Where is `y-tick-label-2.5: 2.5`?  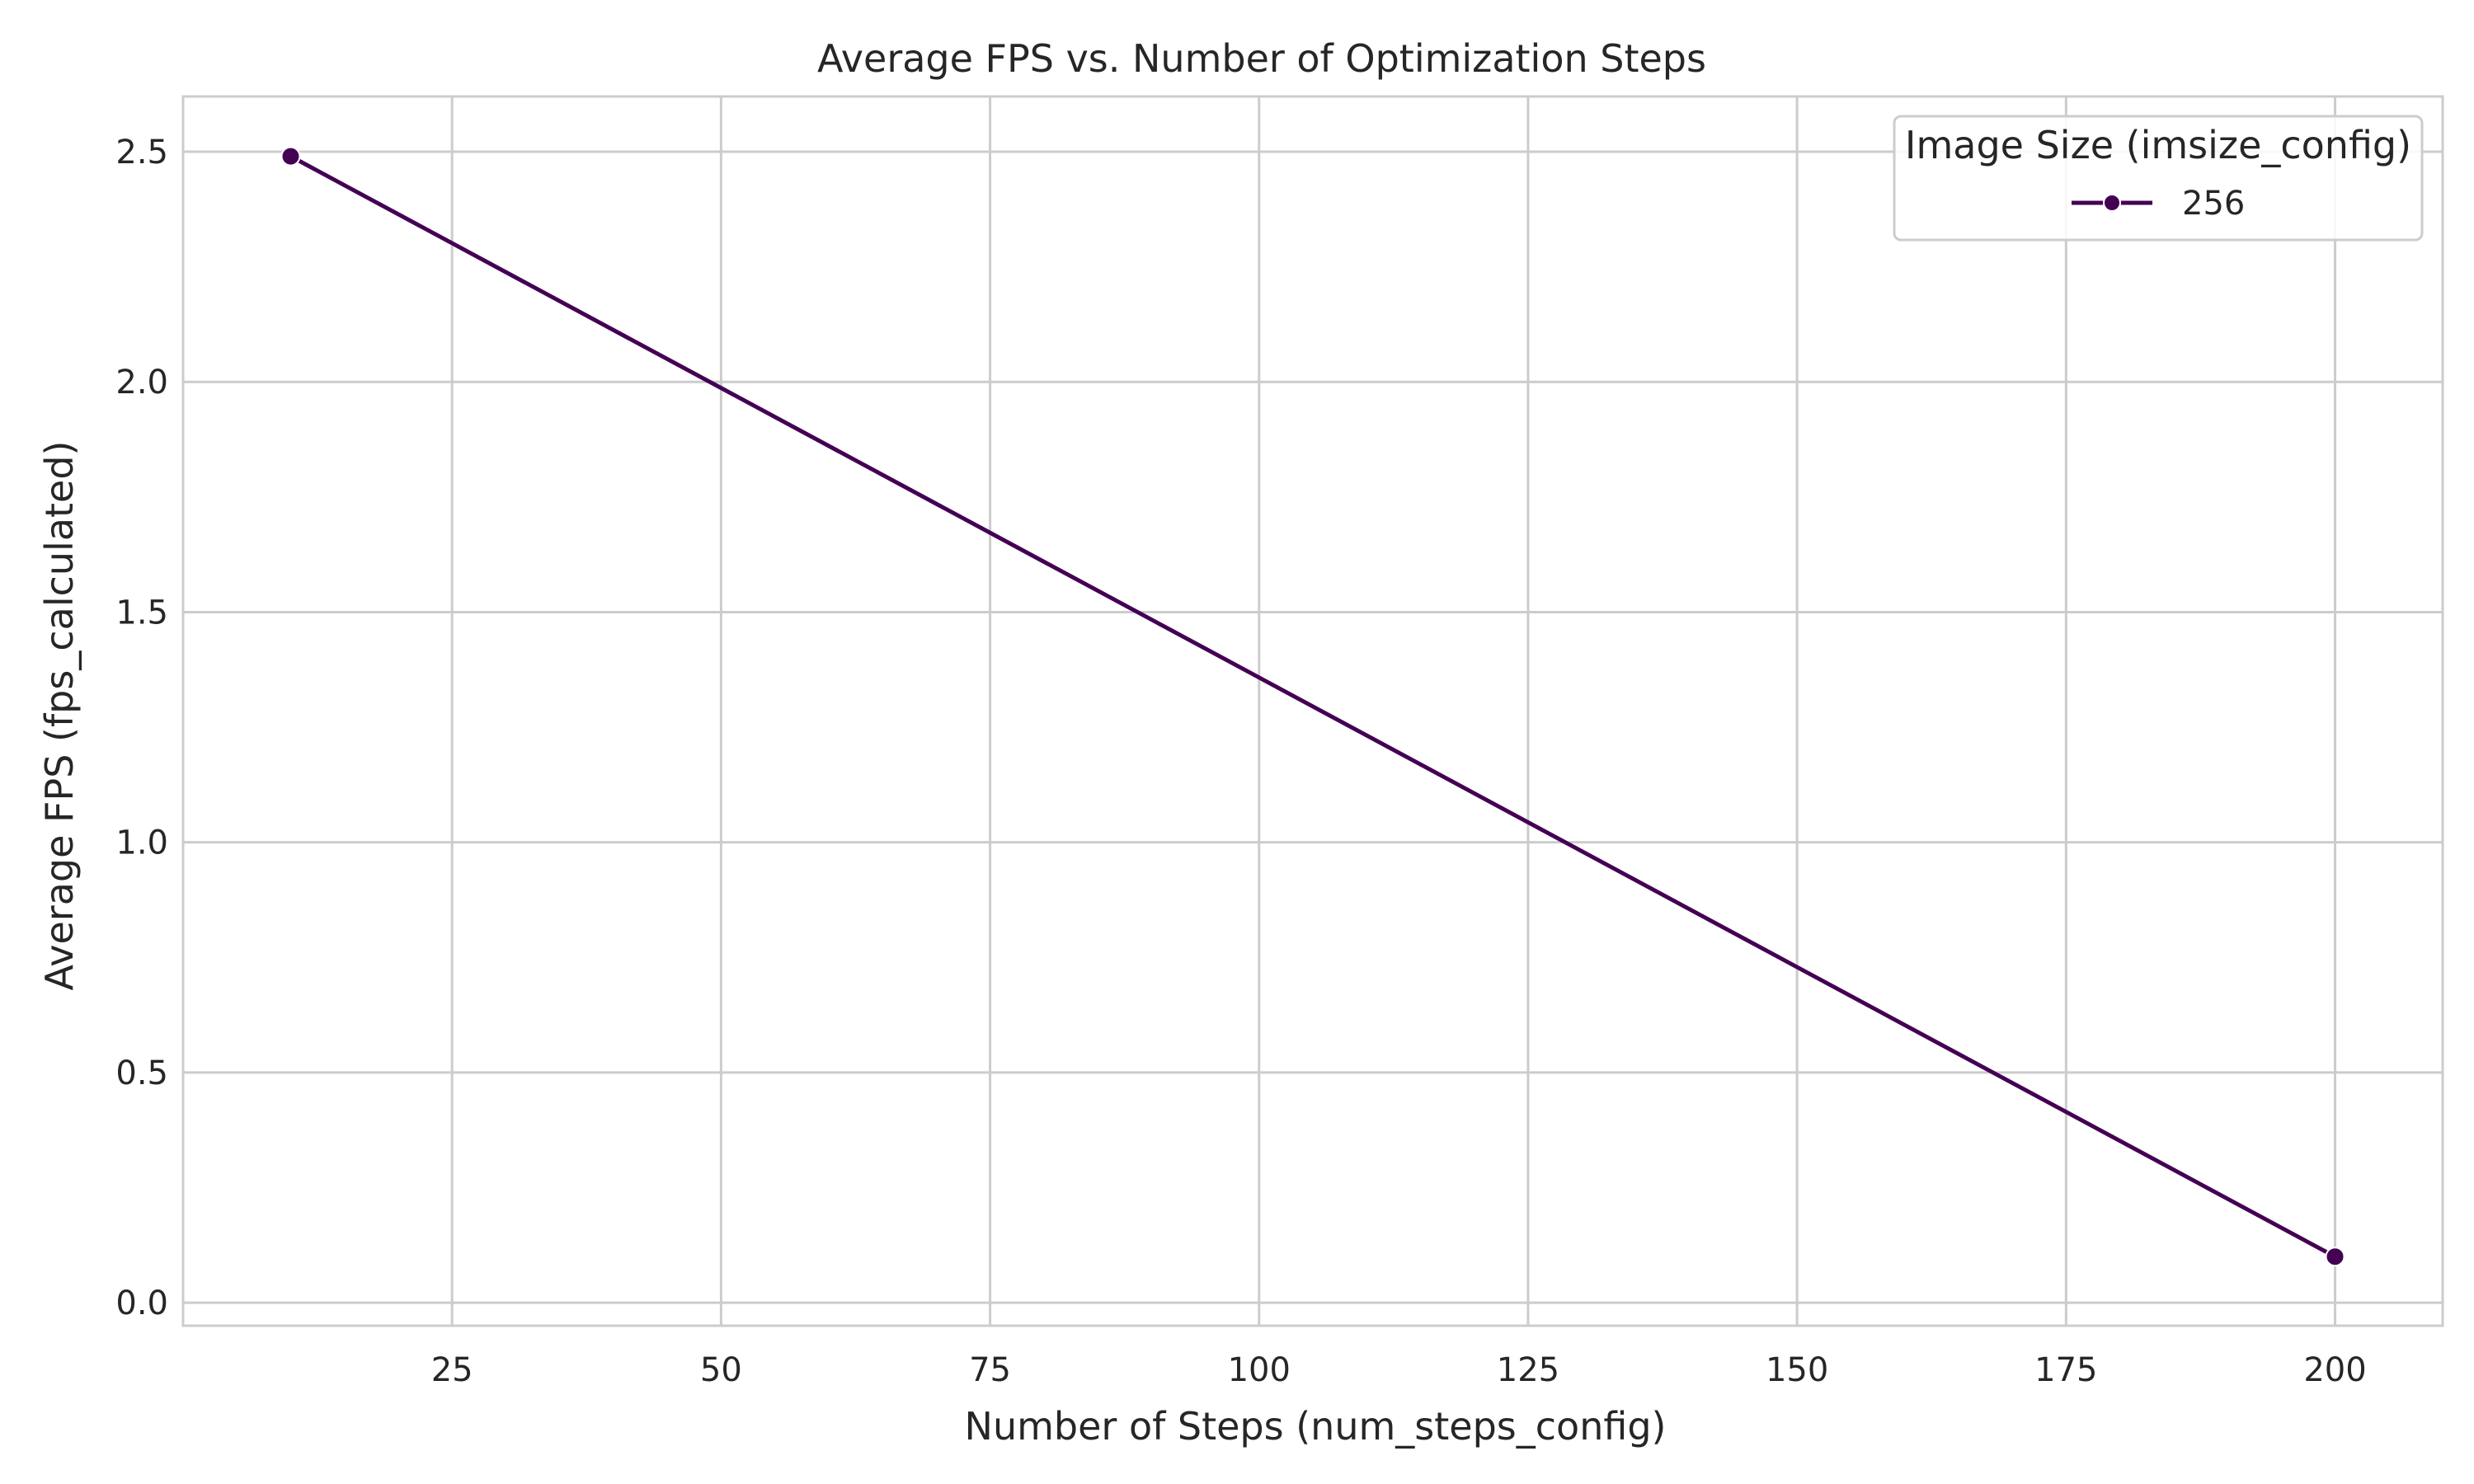
y-tick-label-2.5: 2.5 is located at coordinates (141, 152).